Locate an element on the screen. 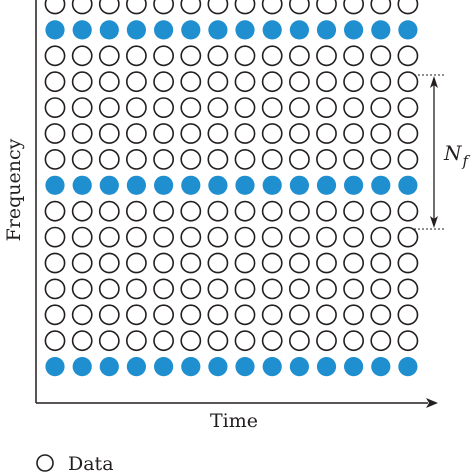  spacing-arrowhead-down is located at coordinates (434, 222).